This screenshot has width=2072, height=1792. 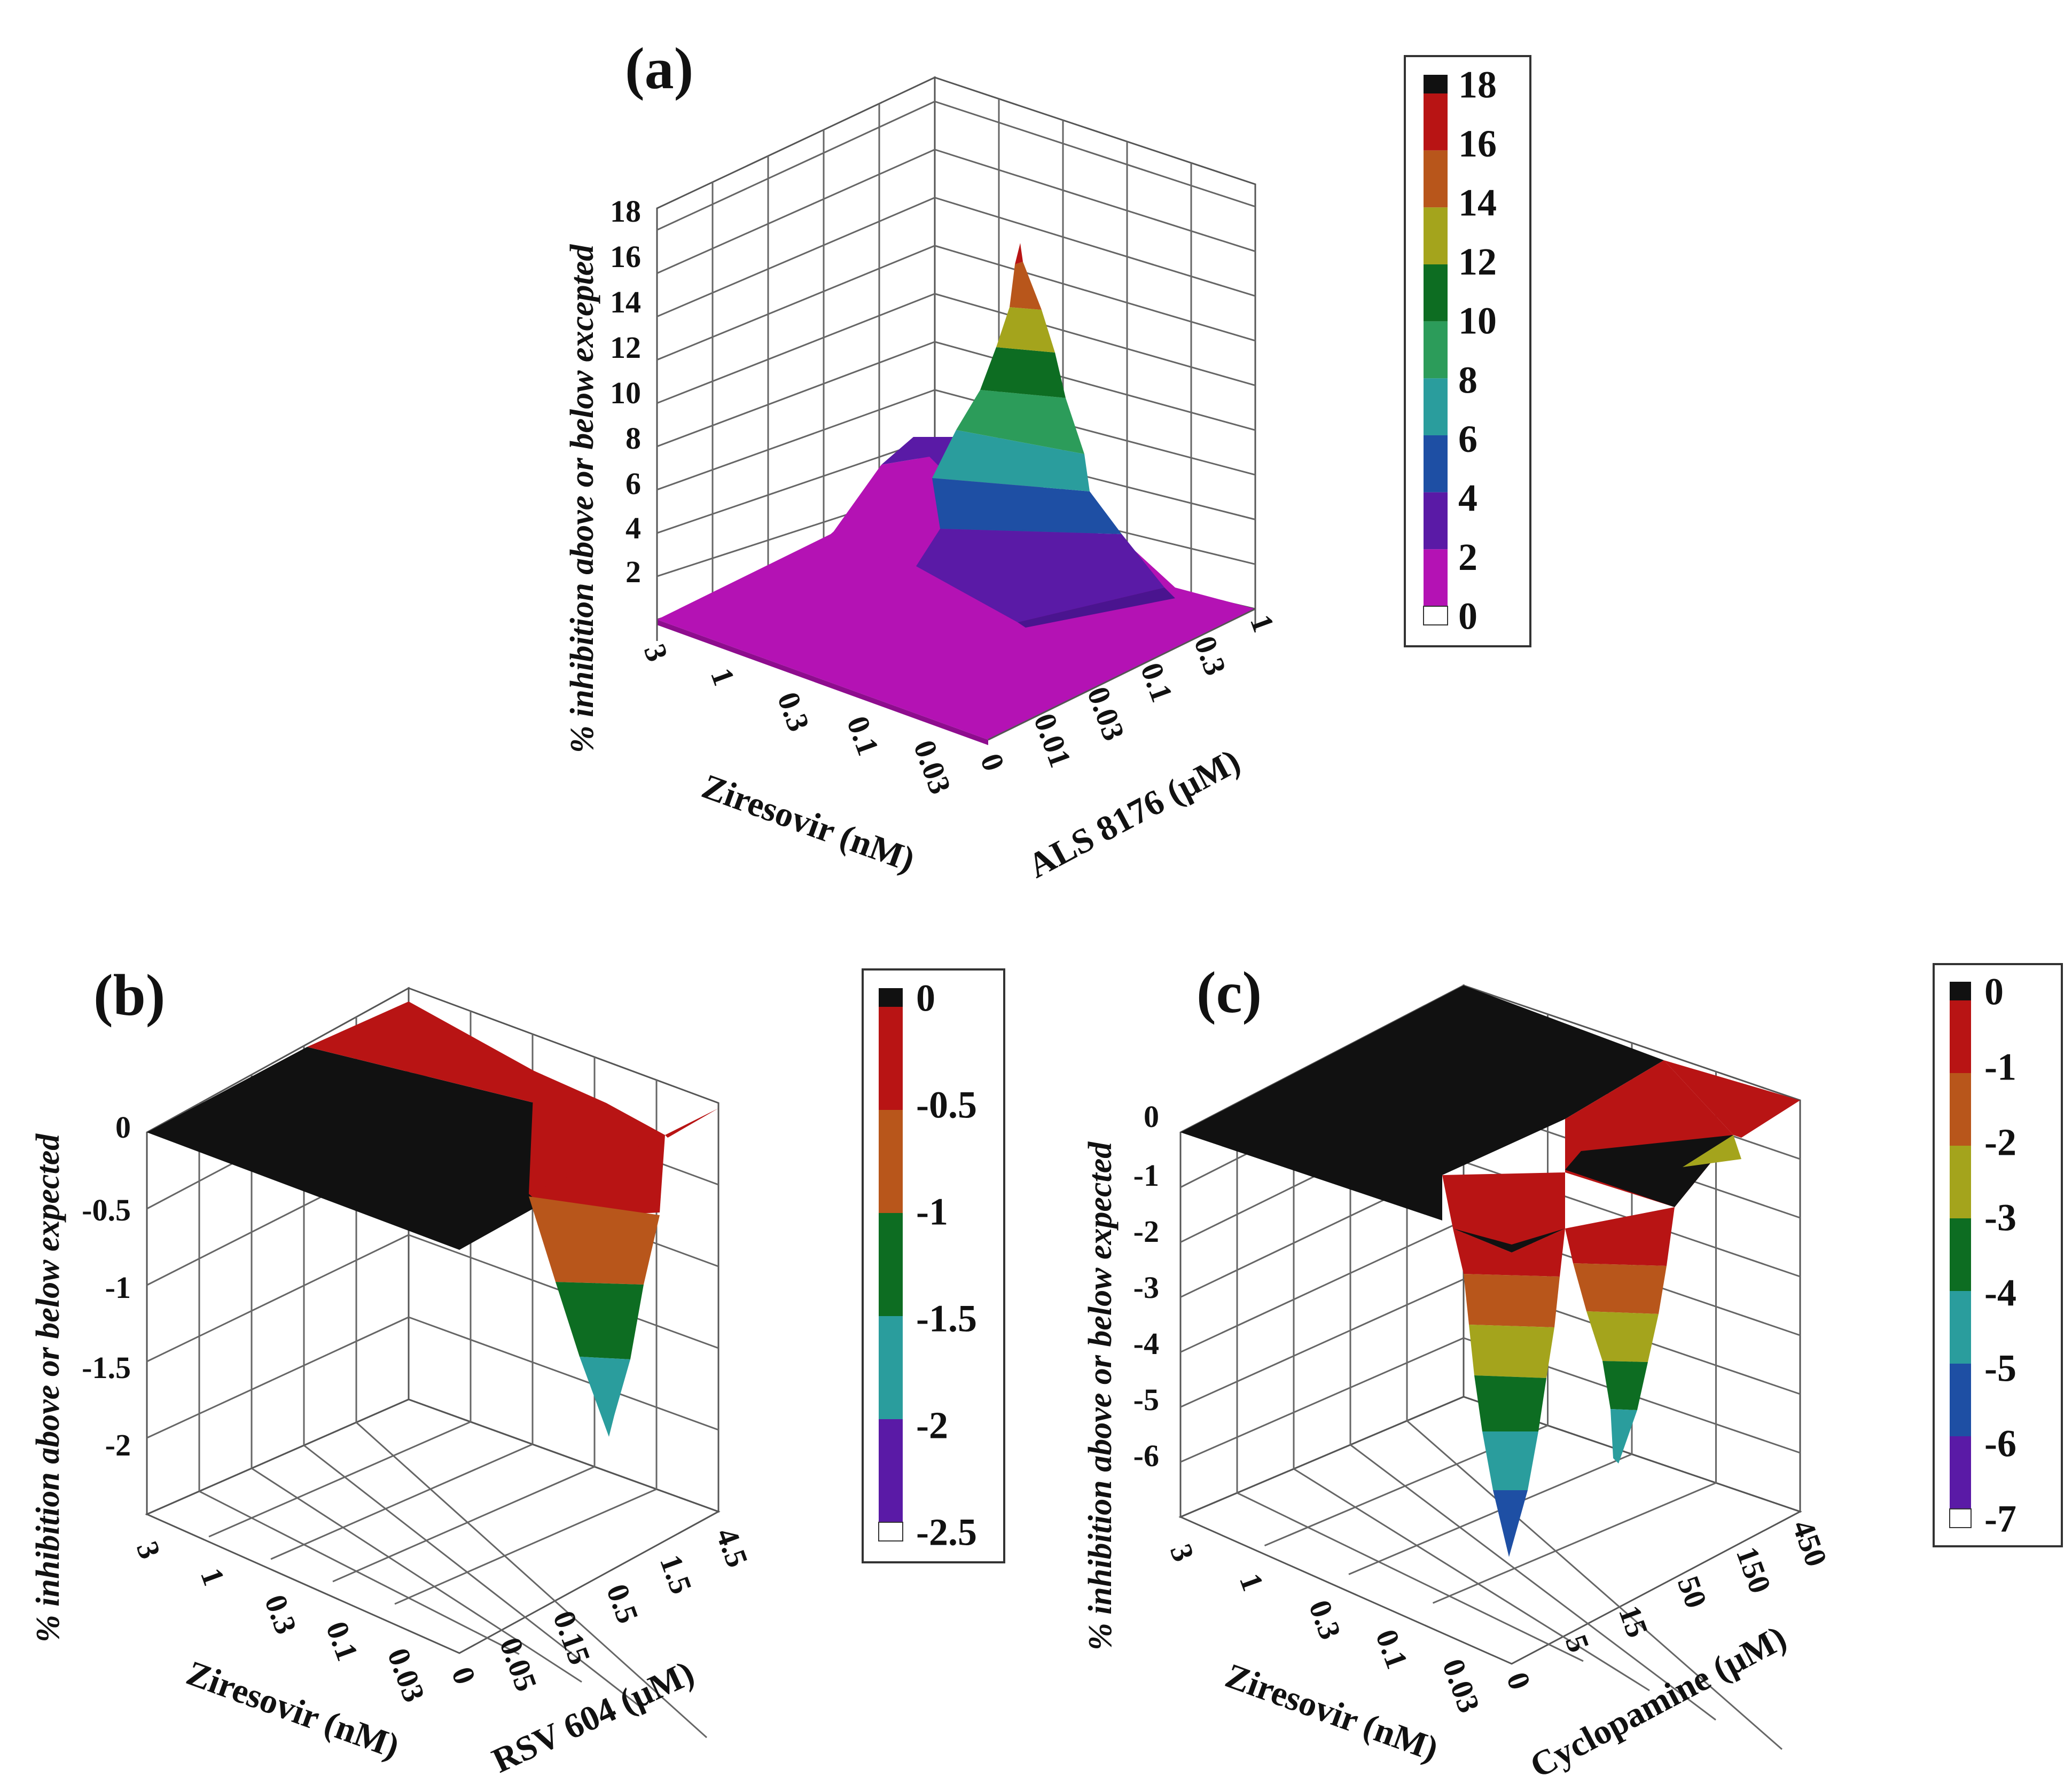 What do you see at coordinates (1467, 497) in the screenshot?
I see `colorbar-tick-label: 4` at bounding box center [1467, 497].